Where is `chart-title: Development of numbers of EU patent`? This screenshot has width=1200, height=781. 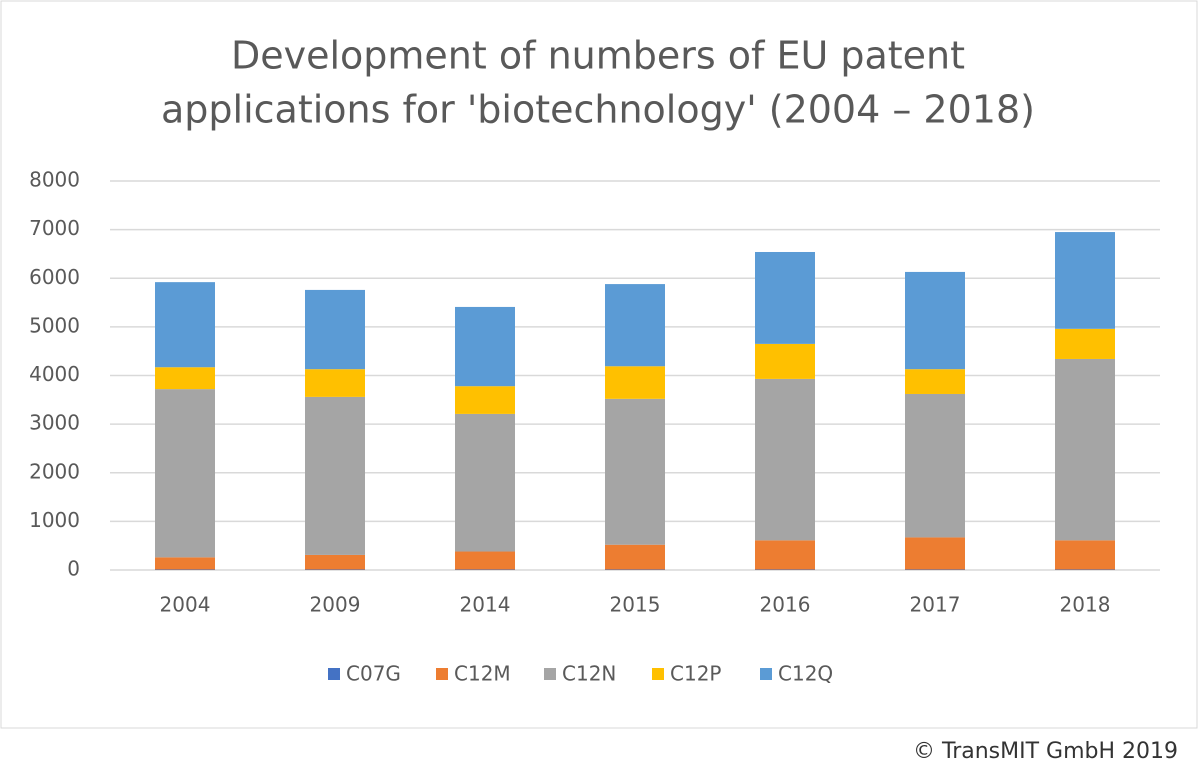 chart-title: Development of numbers of EU patent is located at coordinates (598, 56).